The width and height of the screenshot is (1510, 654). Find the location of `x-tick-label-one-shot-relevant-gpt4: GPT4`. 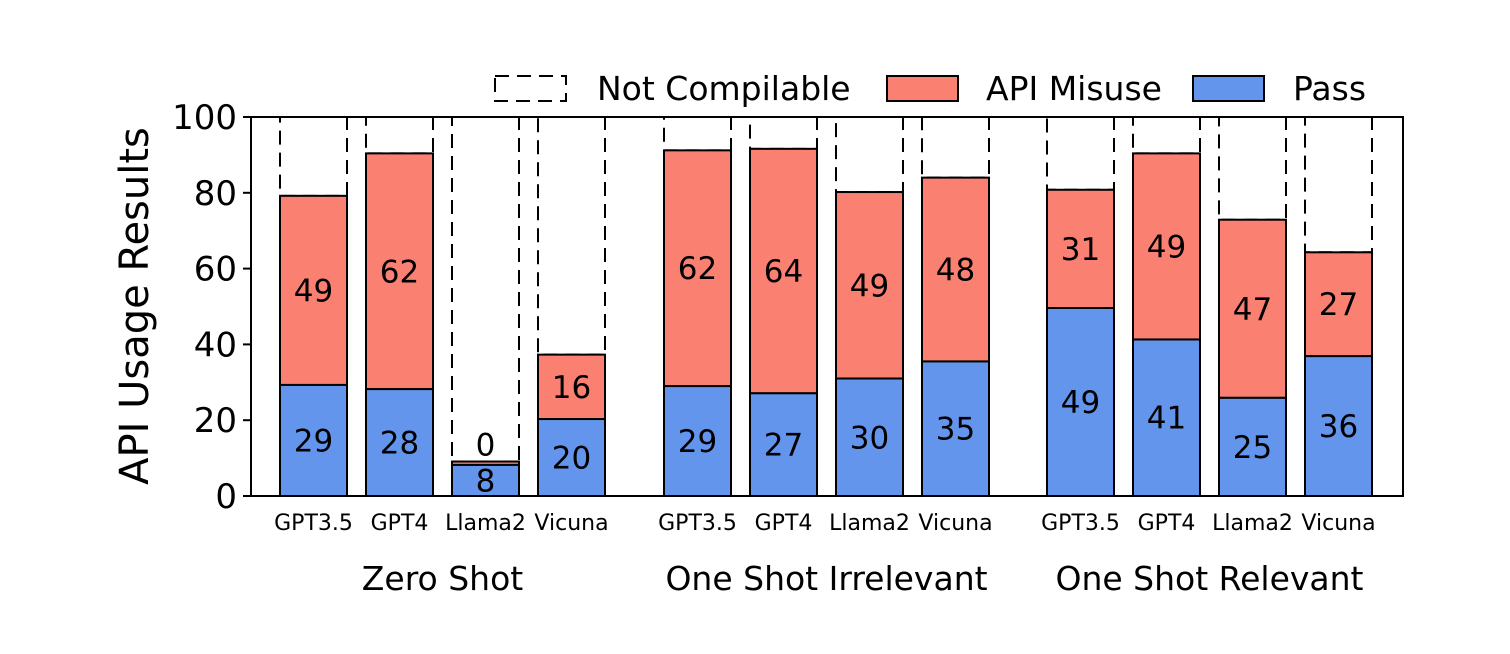

x-tick-label-one-shot-relevant-gpt4: GPT4 is located at coordinates (1167, 523).